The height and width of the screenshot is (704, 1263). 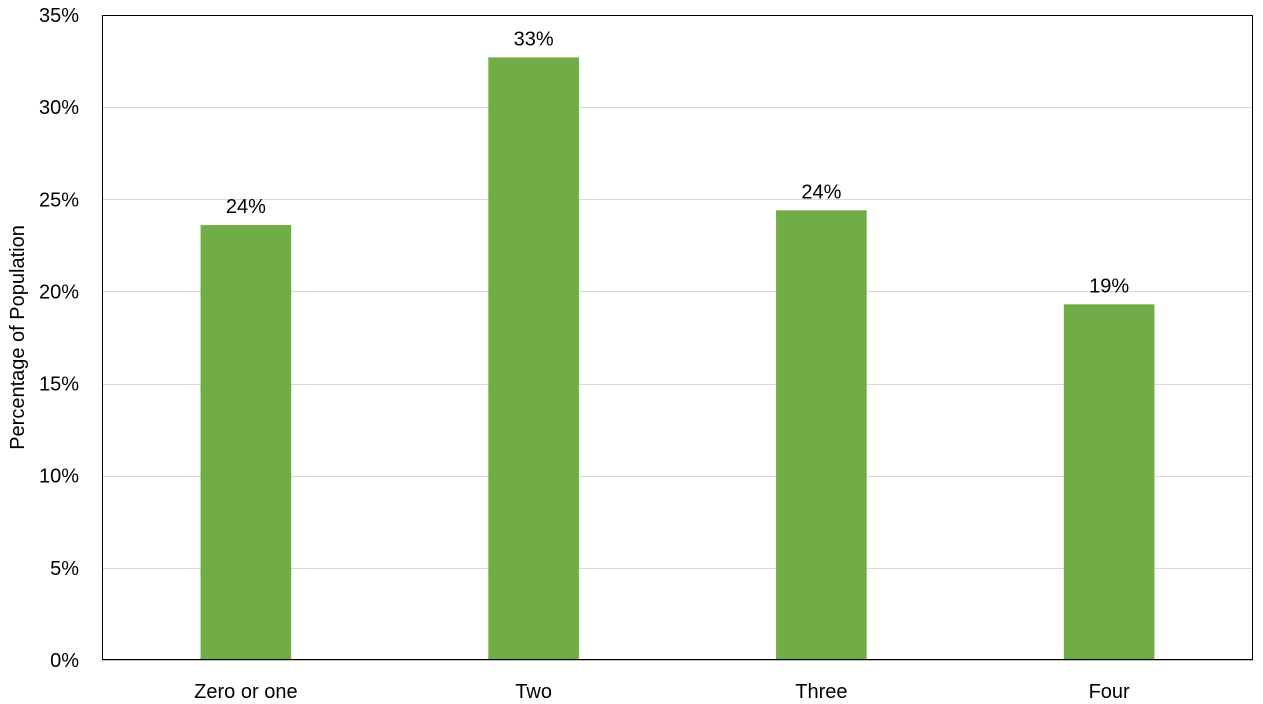 I want to click on y-axis-title: Percentage of Population, so click(x=18, y=337).